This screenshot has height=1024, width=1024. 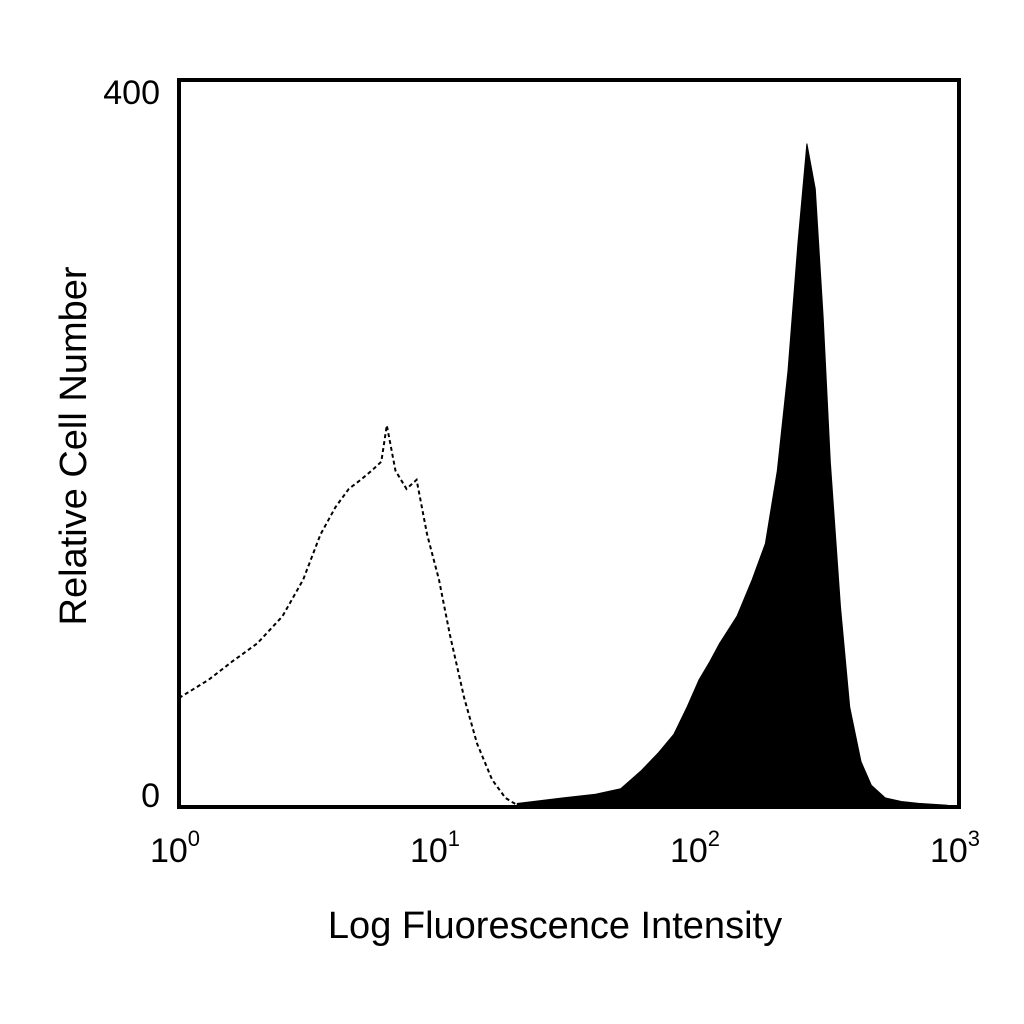 I want to click on x-tick-label-1: 10¹, so click(x=435, y=848).